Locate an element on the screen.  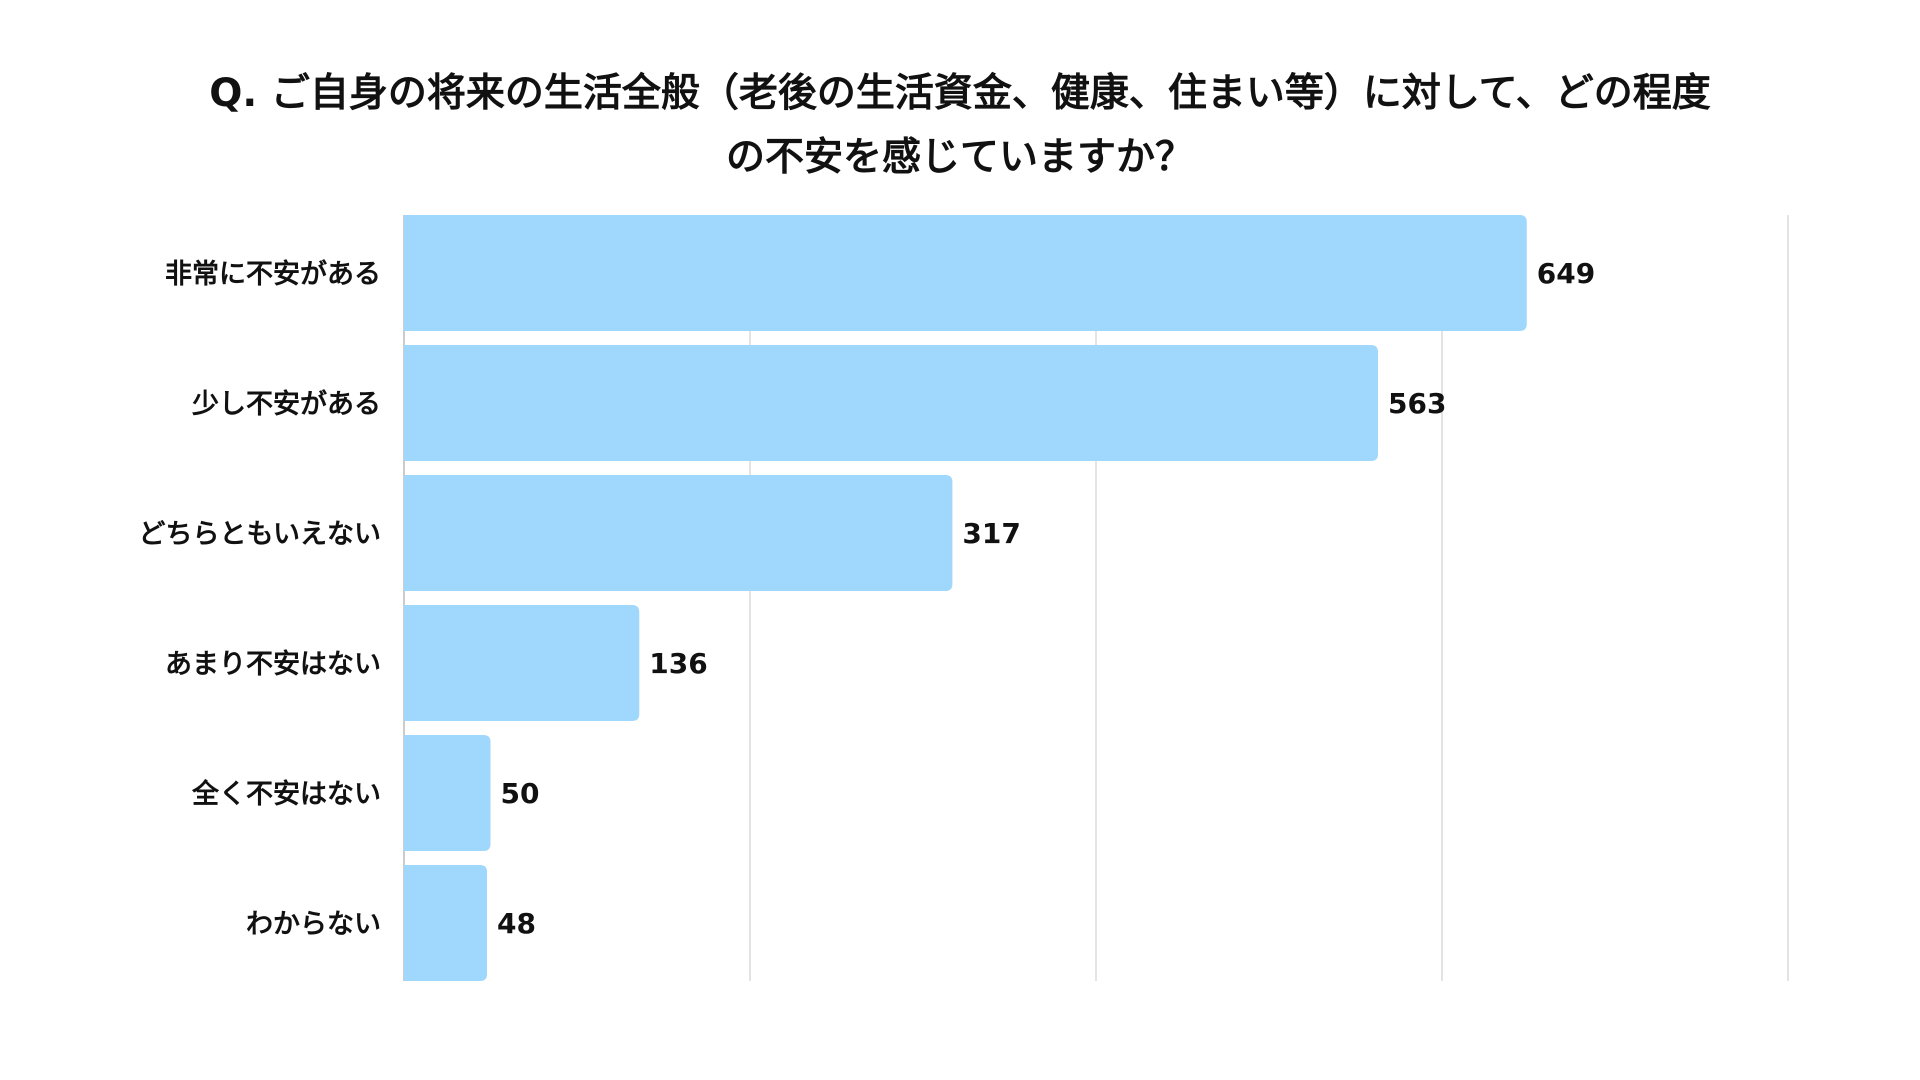
value-label: 563 is located at coordinates (1417, 403).